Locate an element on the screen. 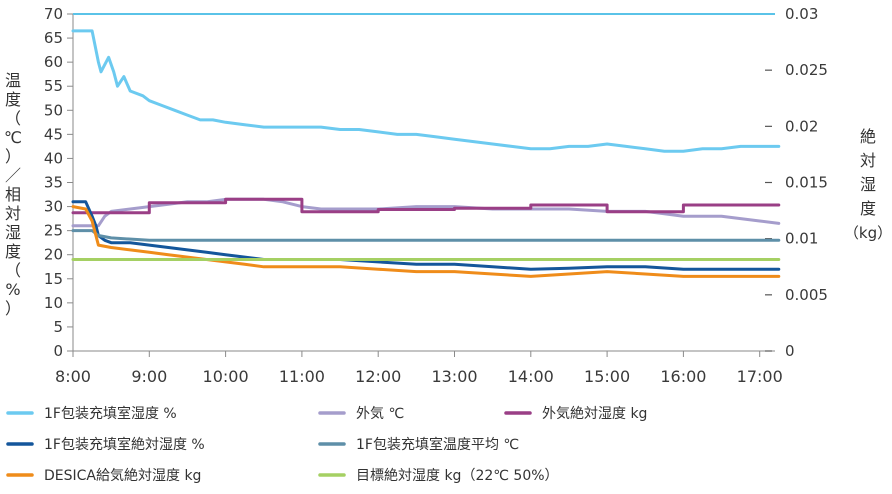 The width and height of the screenshot is (892, 494). x-tick-label: 11:00 is located at coordinates (302, 376).